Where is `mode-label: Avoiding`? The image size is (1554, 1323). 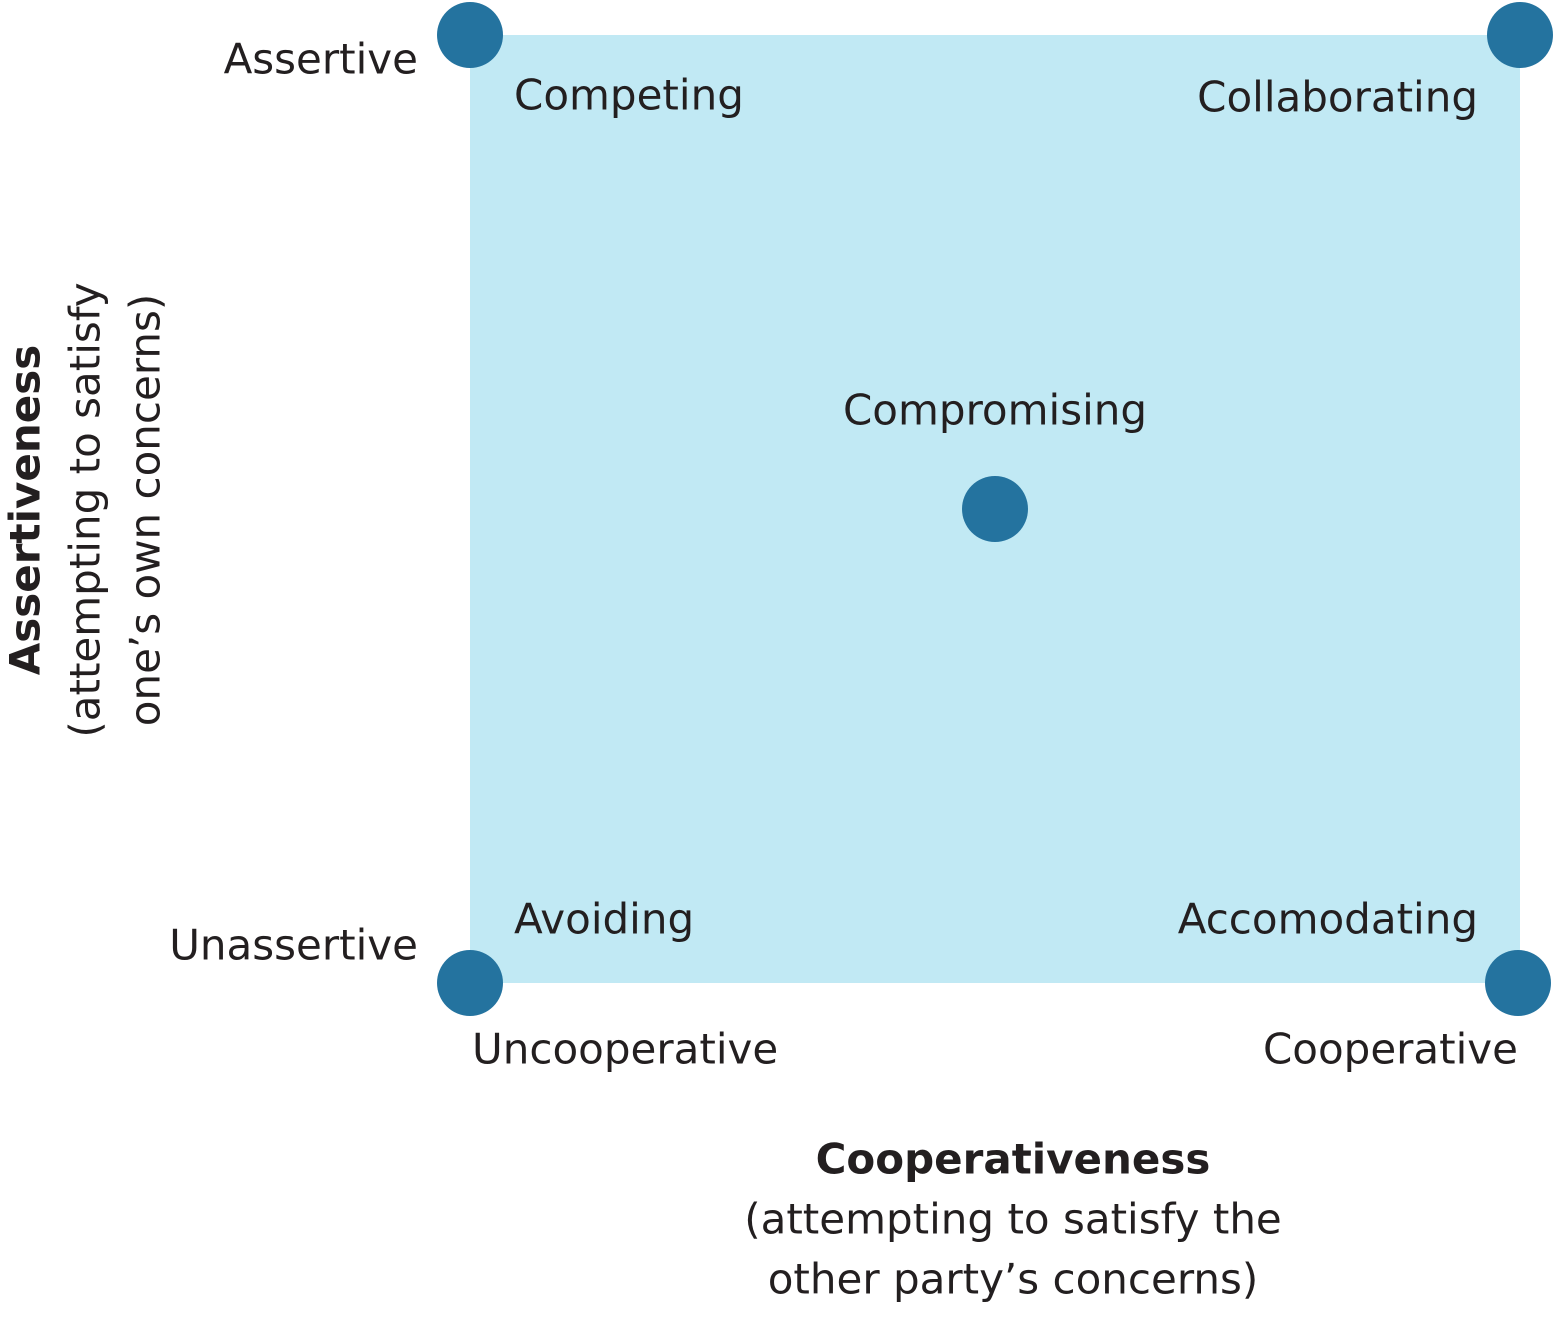
mode-label: Avoiding is located at coordinates (604, 919).